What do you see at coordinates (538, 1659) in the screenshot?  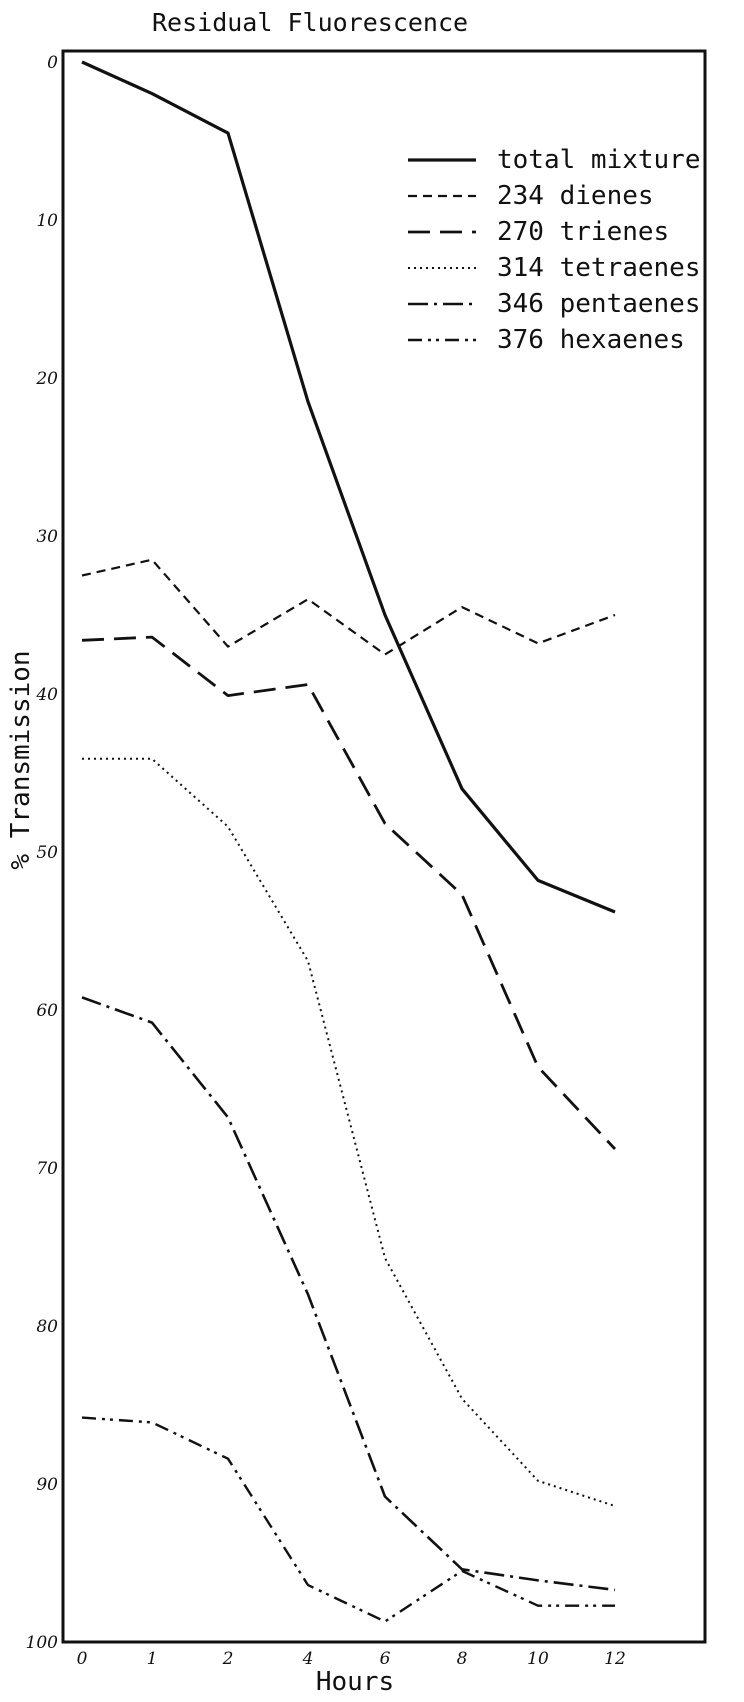 I see `x-tick-label: 10` at bounding box center [538, 1659].